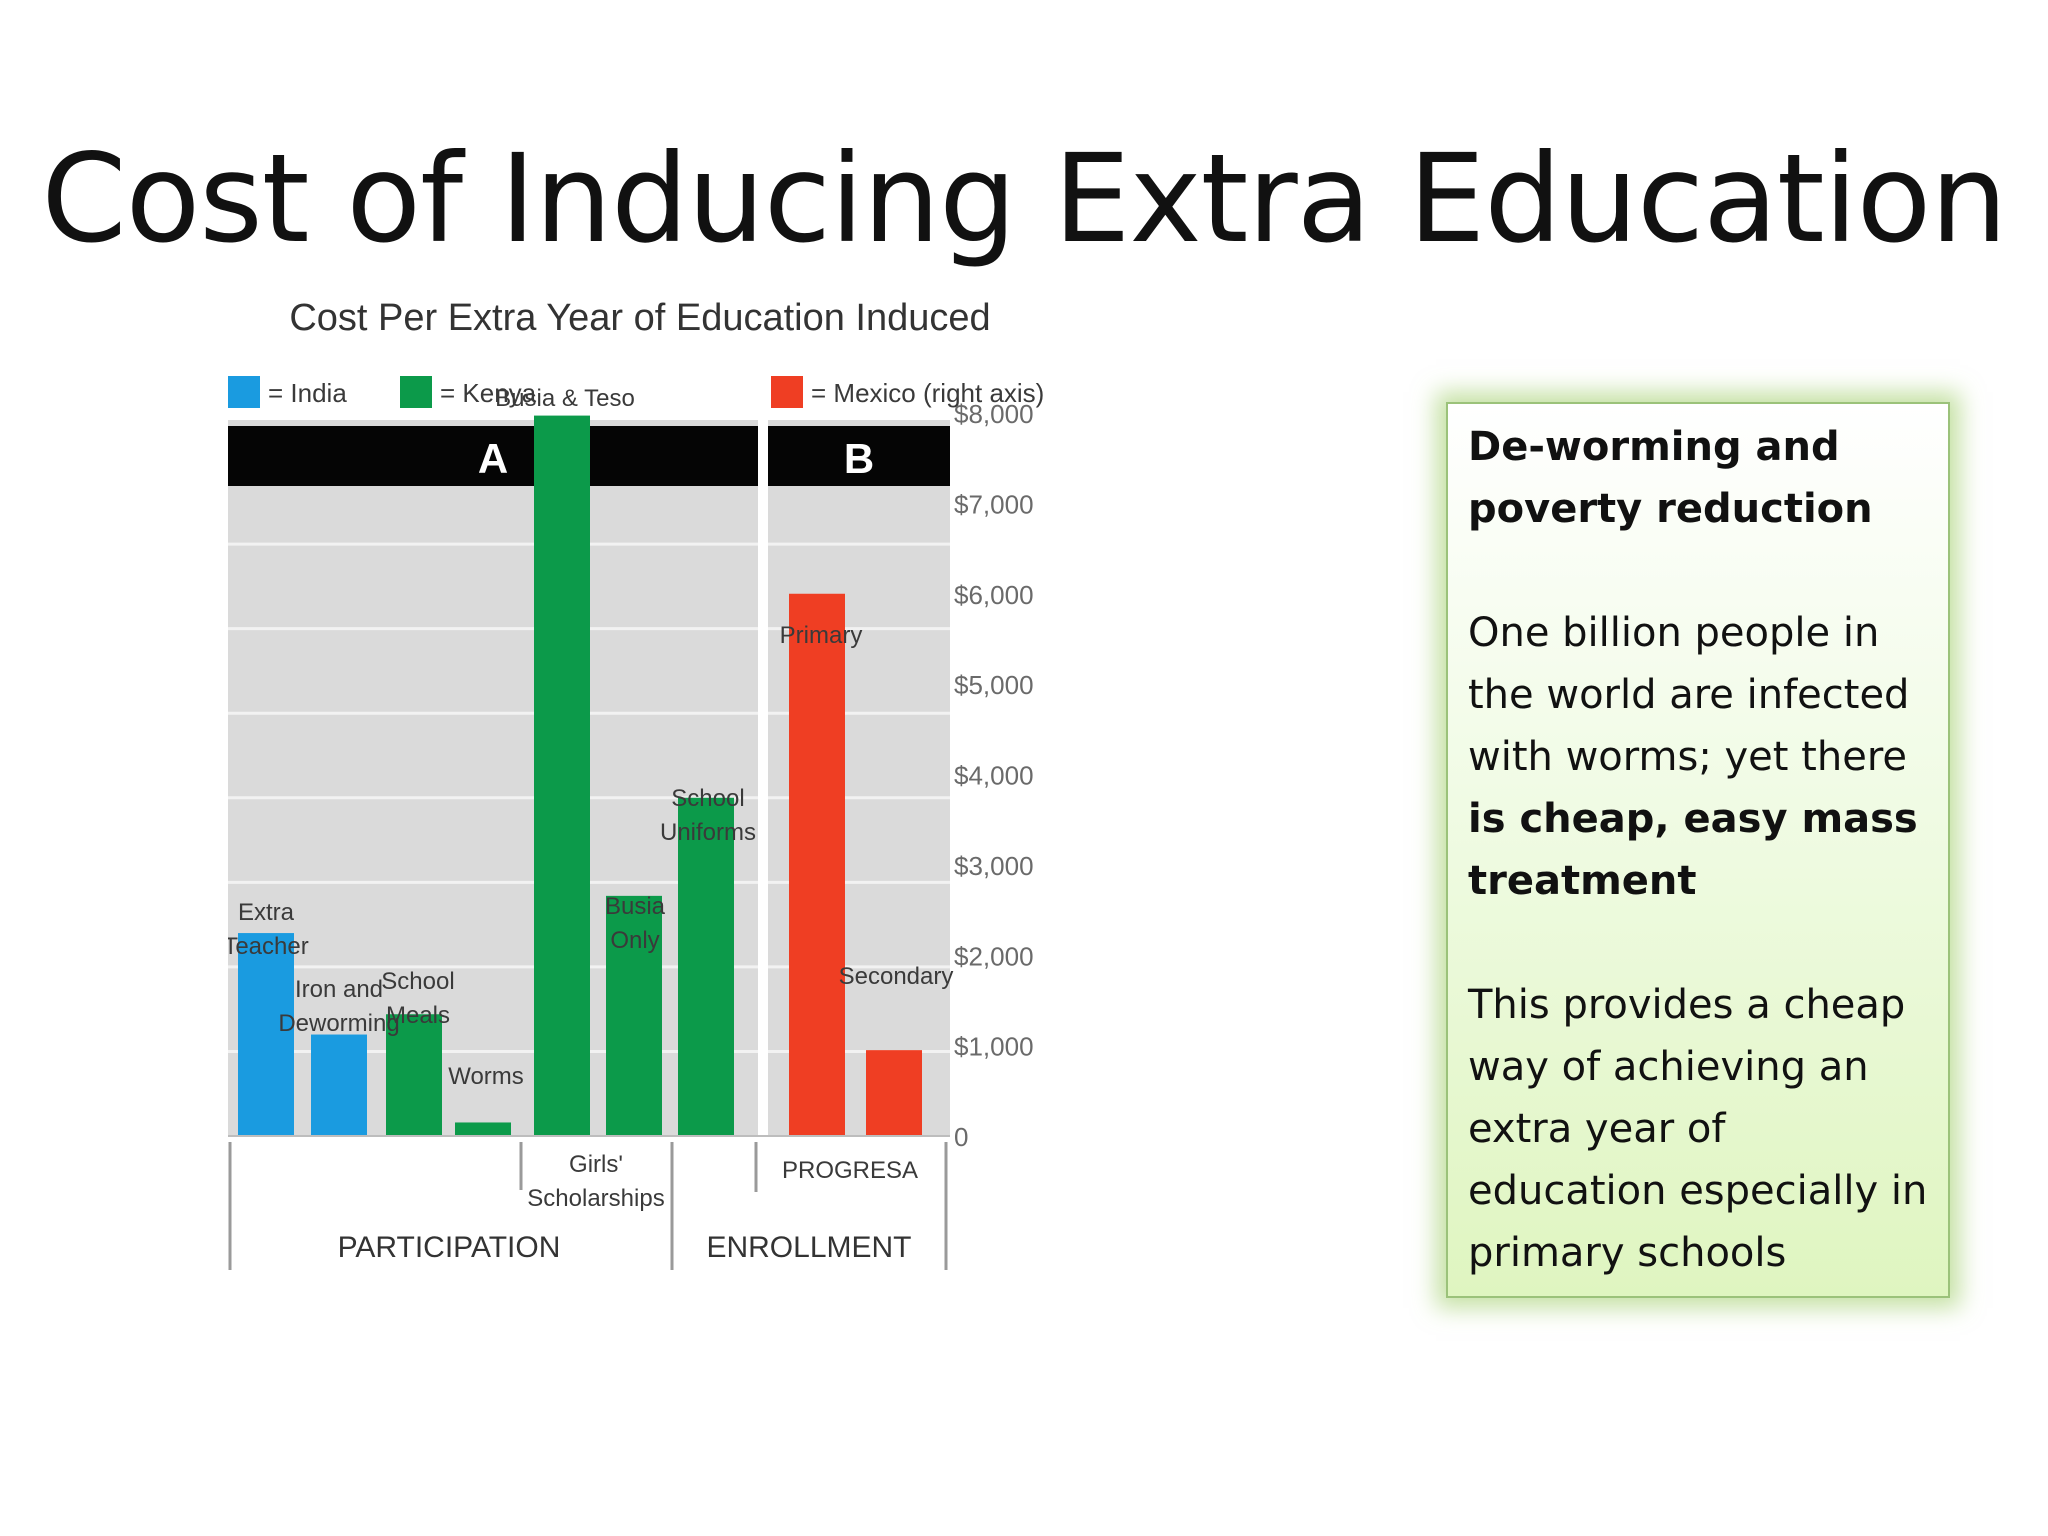 Image resolution: width=2048 pixels, height=1536 pixels. What do you see at coordinates (488, 393) in the screenshot?
I see `legend-label-1: = Kenya` at bounding box center [488, 393].